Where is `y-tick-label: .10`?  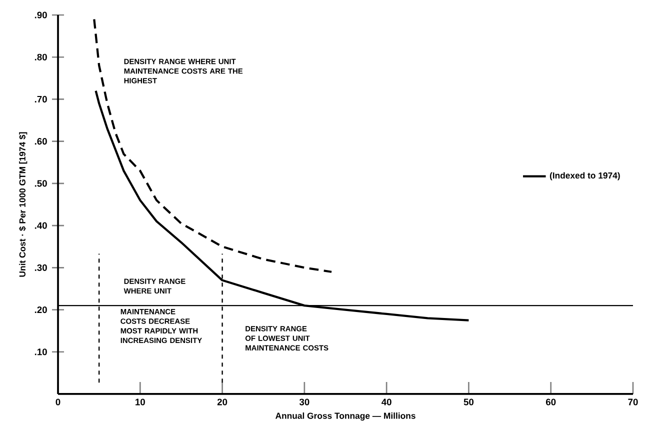
y-tick-label: .10 is located at coordinates (40, 352).